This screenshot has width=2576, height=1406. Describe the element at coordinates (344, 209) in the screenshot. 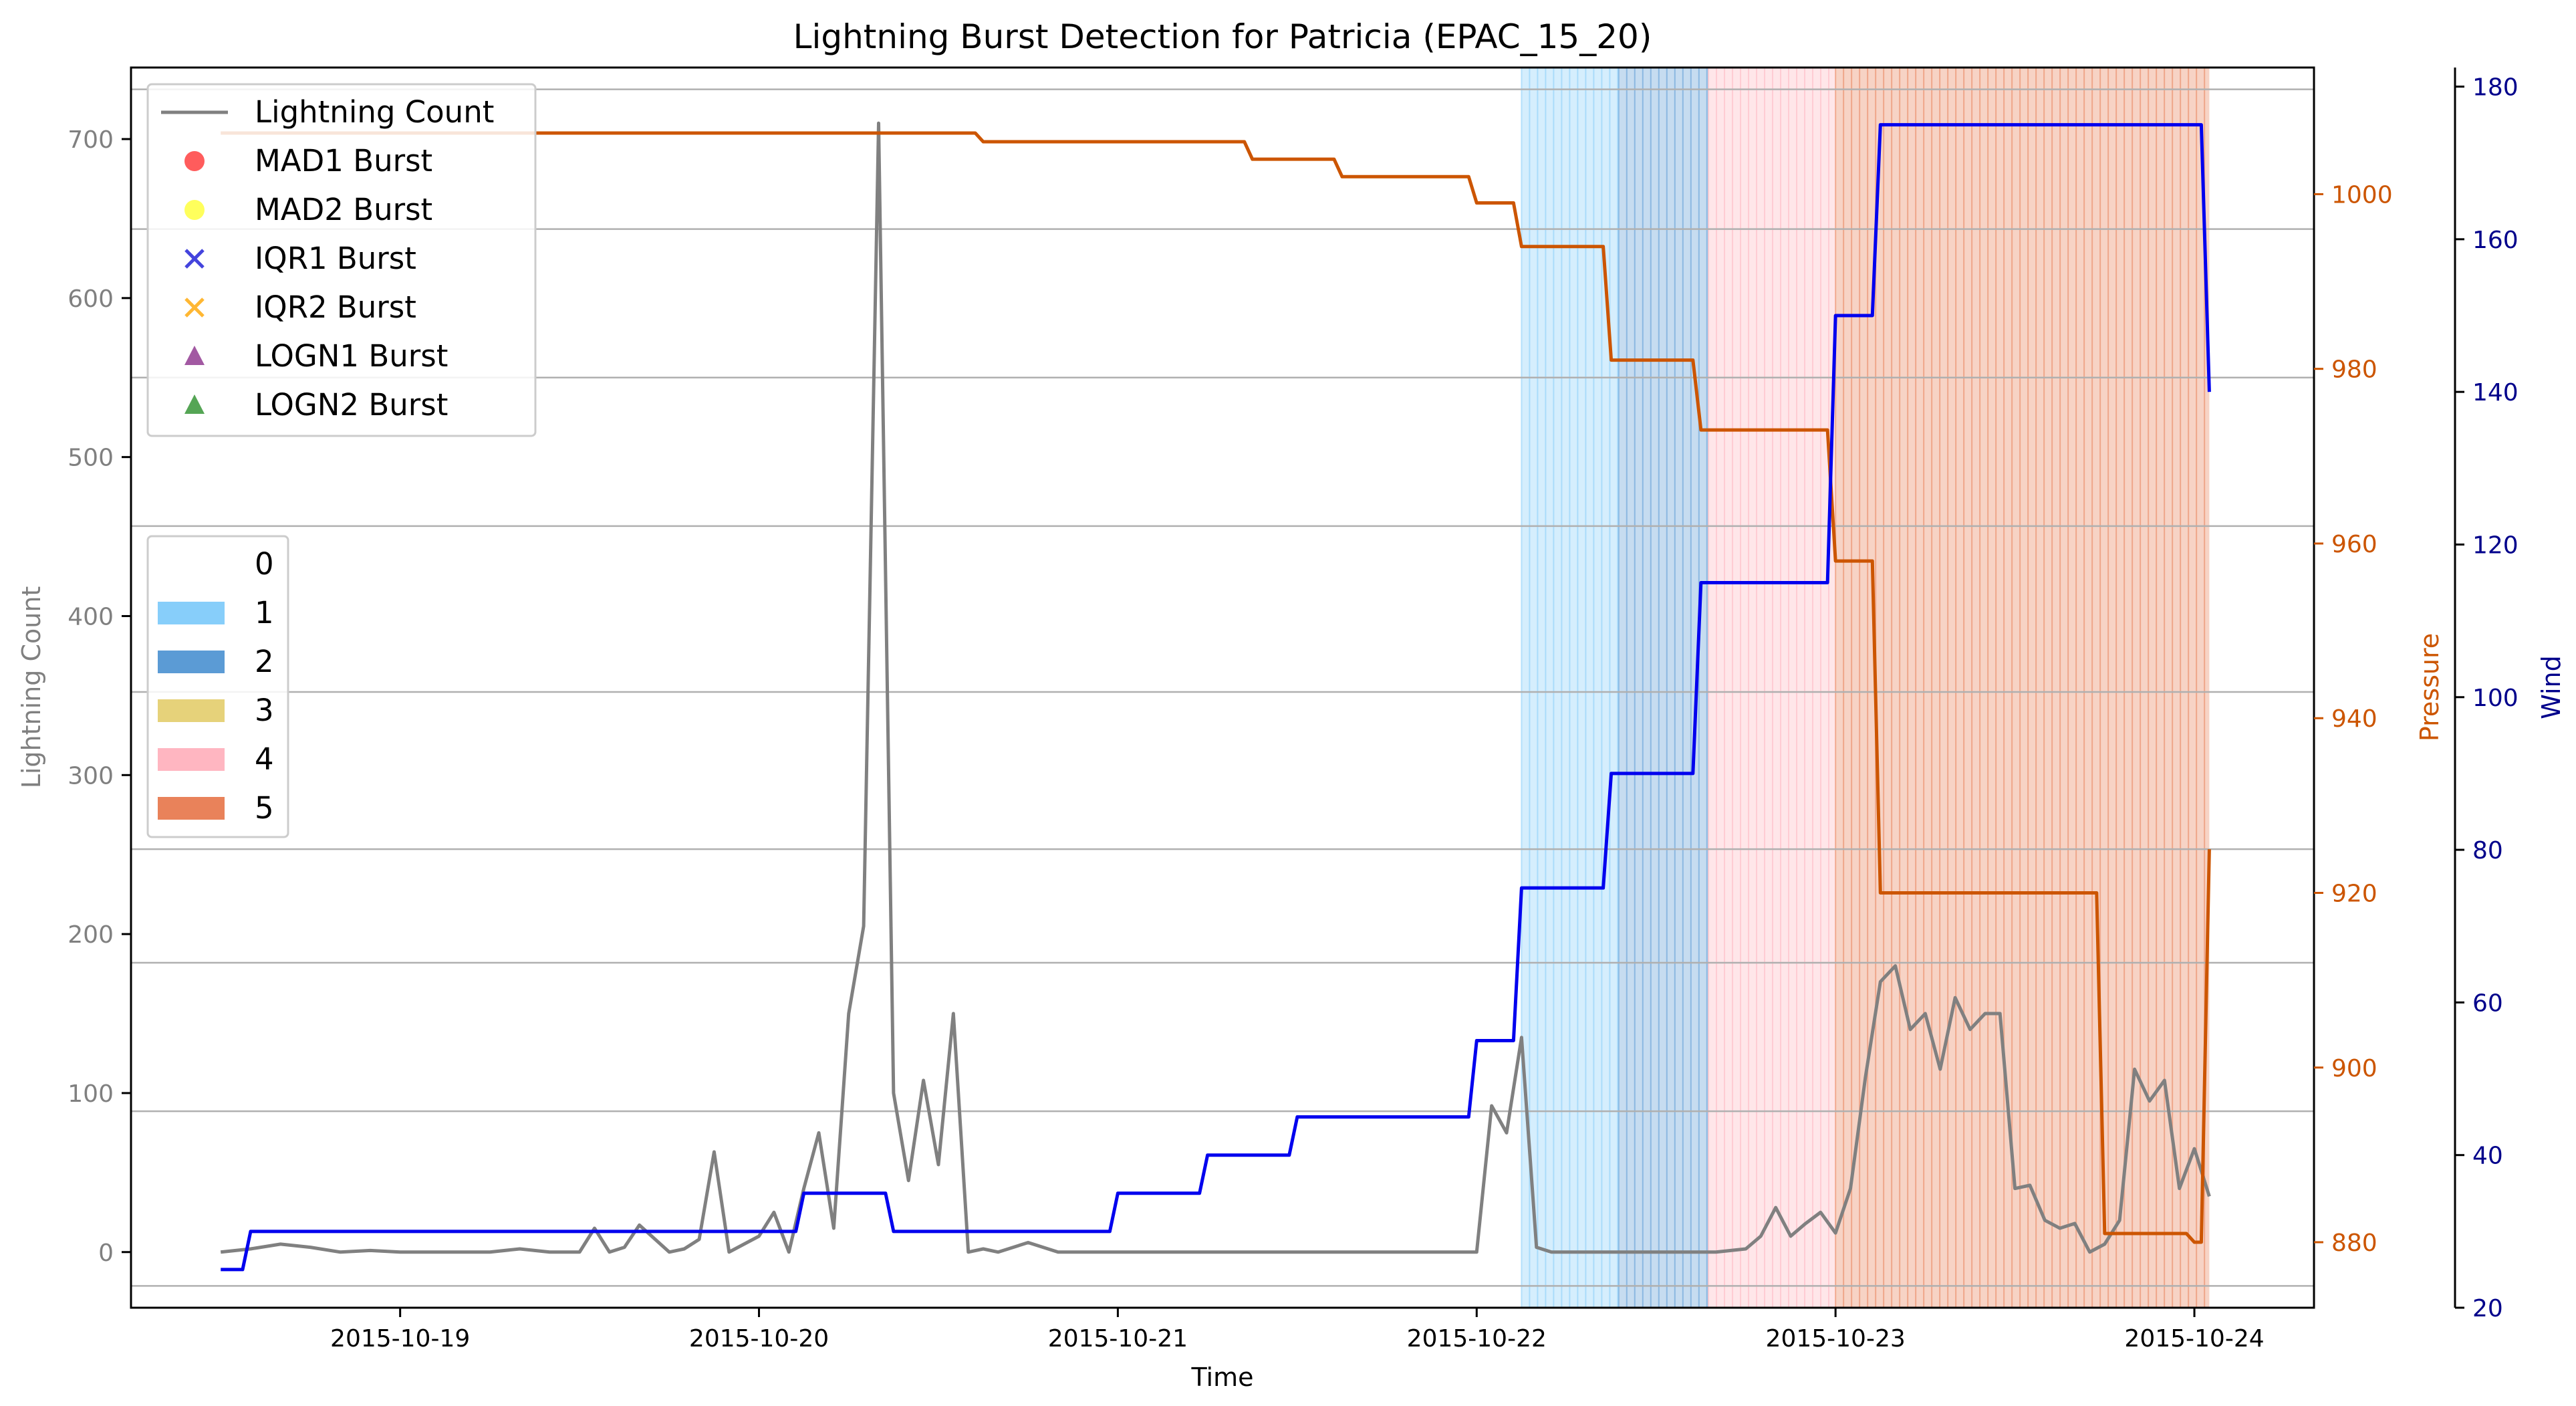

I see `legend-series-label: MAD2 Burst` at that location.